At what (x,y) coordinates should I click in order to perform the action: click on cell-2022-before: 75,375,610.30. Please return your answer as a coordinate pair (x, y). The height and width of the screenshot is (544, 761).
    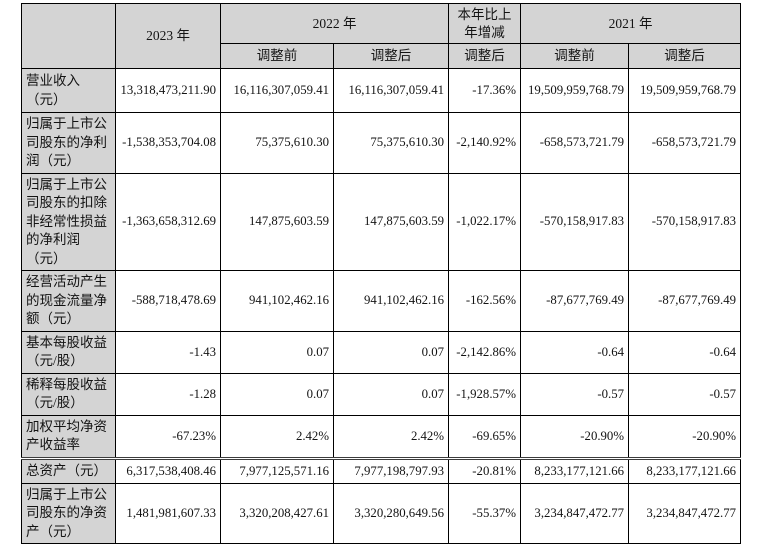
    Looking at the image, I should click on (277, 143).